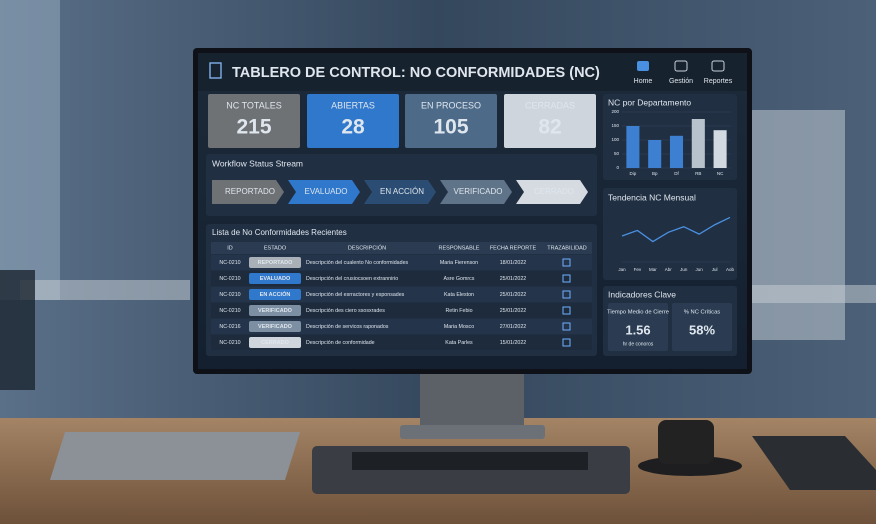 The height and width of the screenshot is (524, 876). I want to click on panel, so click(670, 234).